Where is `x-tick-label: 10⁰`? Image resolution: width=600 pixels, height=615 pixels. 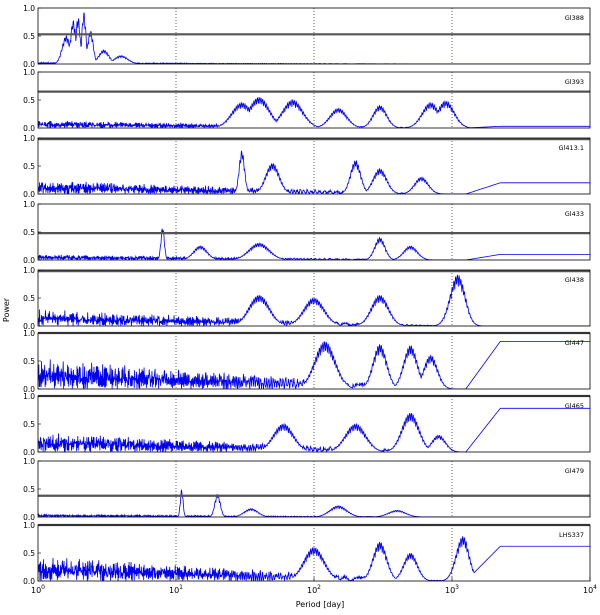 x-tick-label: 10⁰ is located at coordinates (38, 589).